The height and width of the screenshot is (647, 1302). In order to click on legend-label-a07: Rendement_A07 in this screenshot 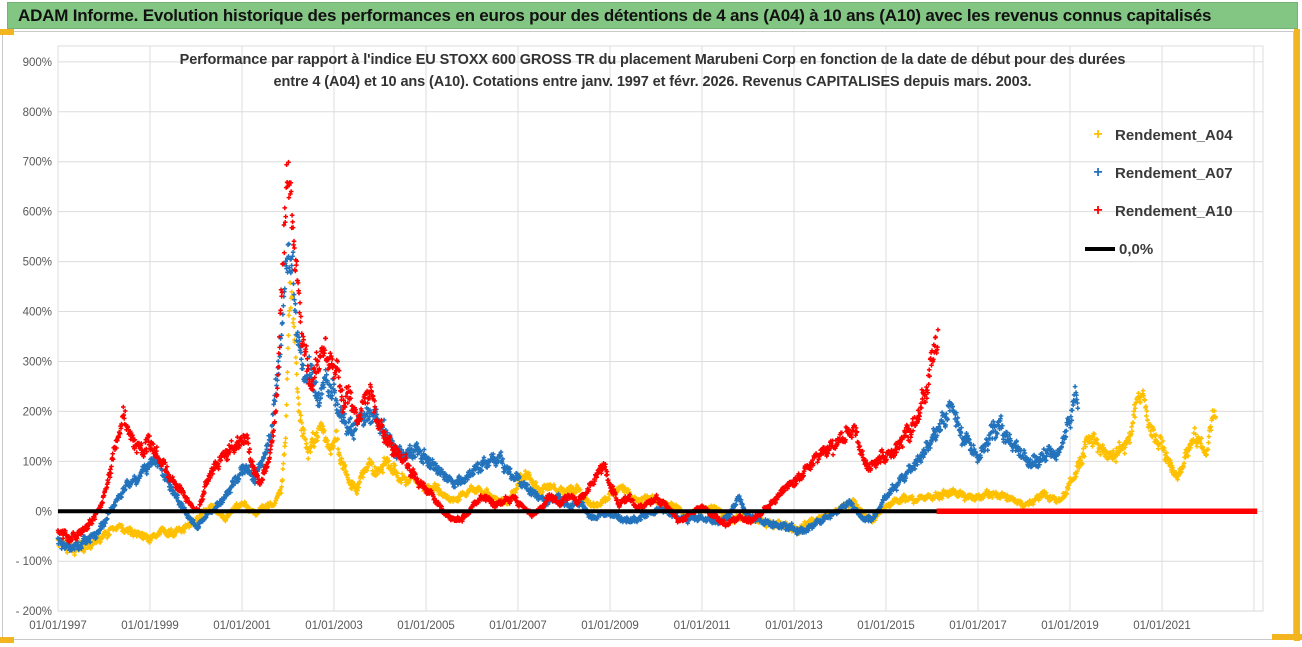, I will do `click(1174, 173)`.